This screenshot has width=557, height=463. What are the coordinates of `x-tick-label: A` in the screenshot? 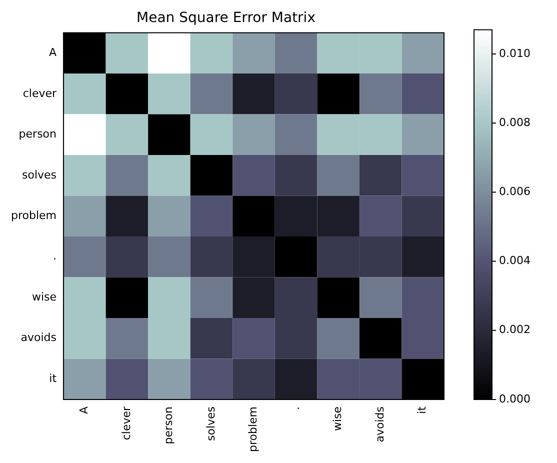 It's located at (84, 410).